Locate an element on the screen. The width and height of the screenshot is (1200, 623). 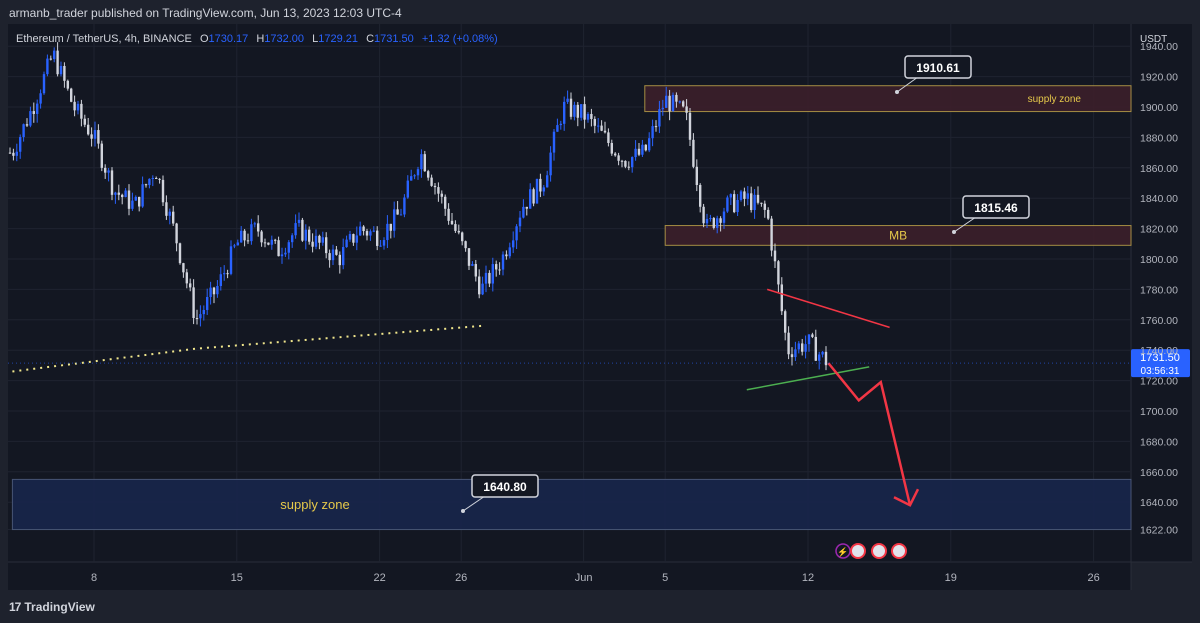
callout-value: 1910.61 is located at coordinates (938, 68).